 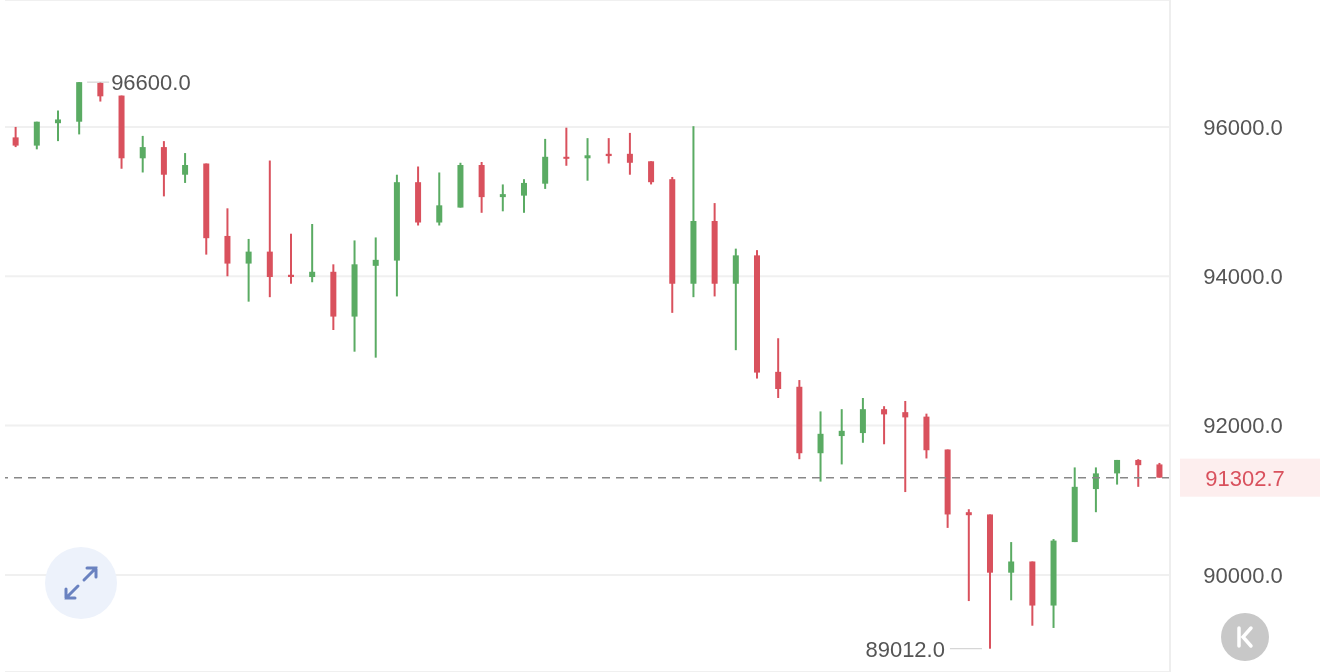 I want to click on y-tick-label: 96000.0, so click(x=1243, y=127).